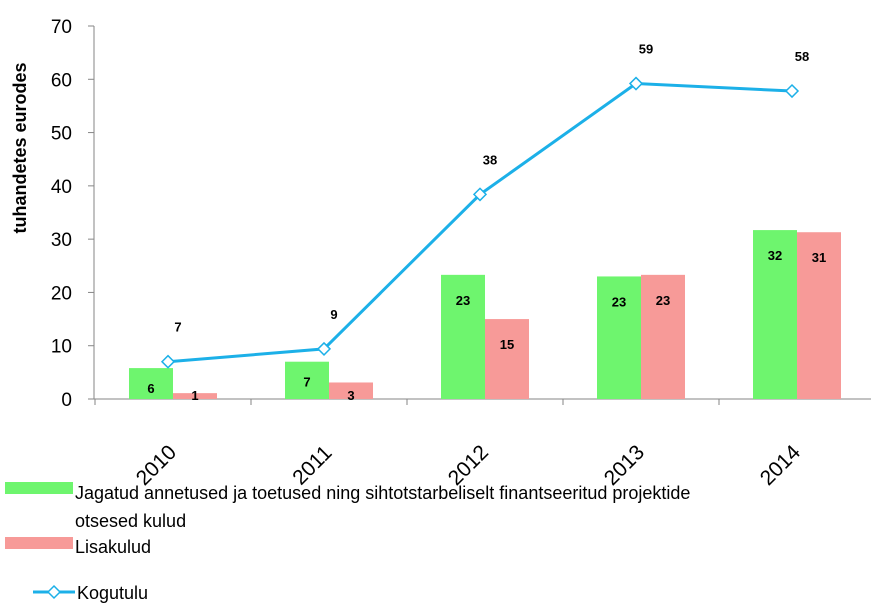 This screenshot has height=613, width=871. What do you see at coordinates (39, 488) in the screenshot?
I see `legend-swatch-jagatud` at bounding box center [39, 488].